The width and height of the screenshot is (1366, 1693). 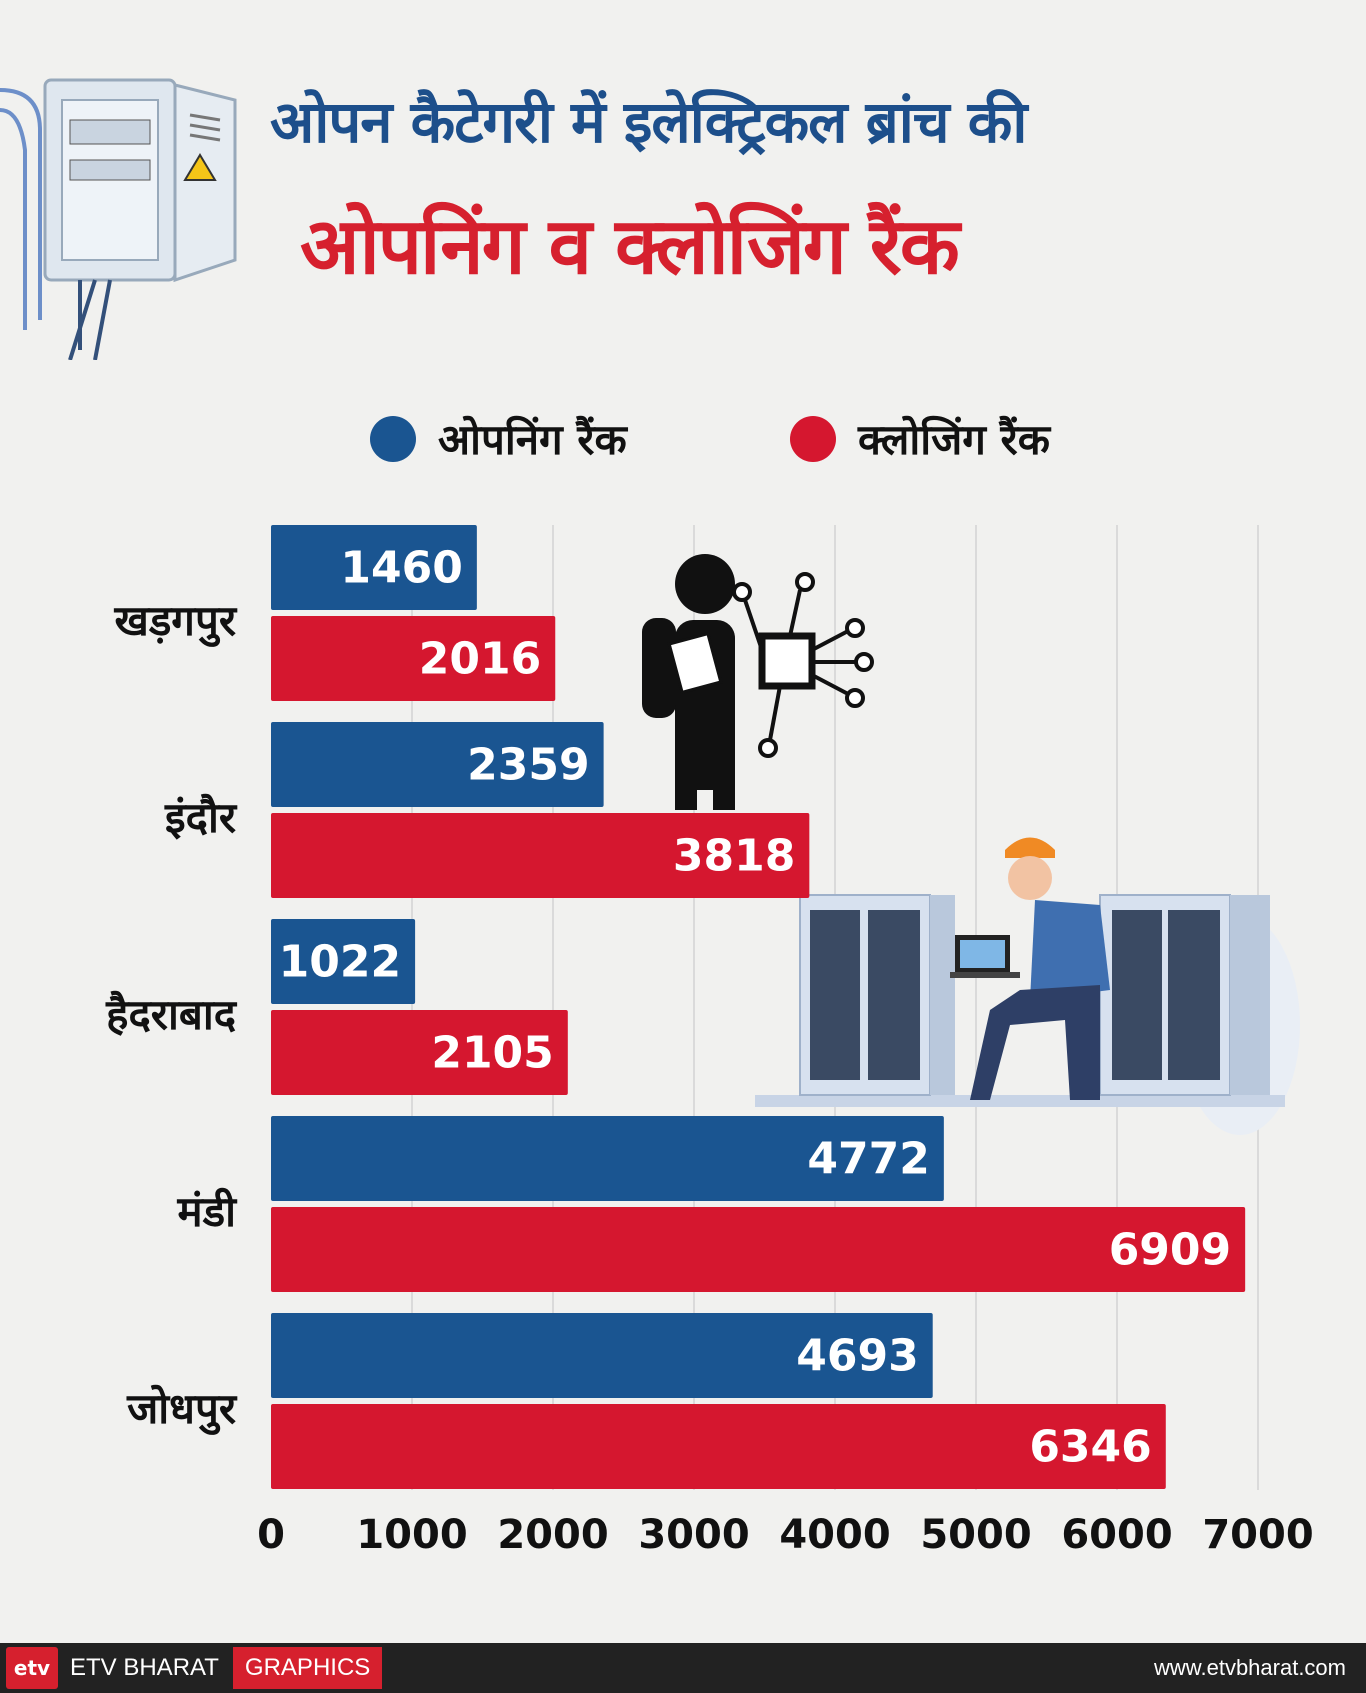 What do you see at coordinates (857, 1356) in the screenshot?
I see `bar-value-label: 4693` at bounding box center [857, 1356].